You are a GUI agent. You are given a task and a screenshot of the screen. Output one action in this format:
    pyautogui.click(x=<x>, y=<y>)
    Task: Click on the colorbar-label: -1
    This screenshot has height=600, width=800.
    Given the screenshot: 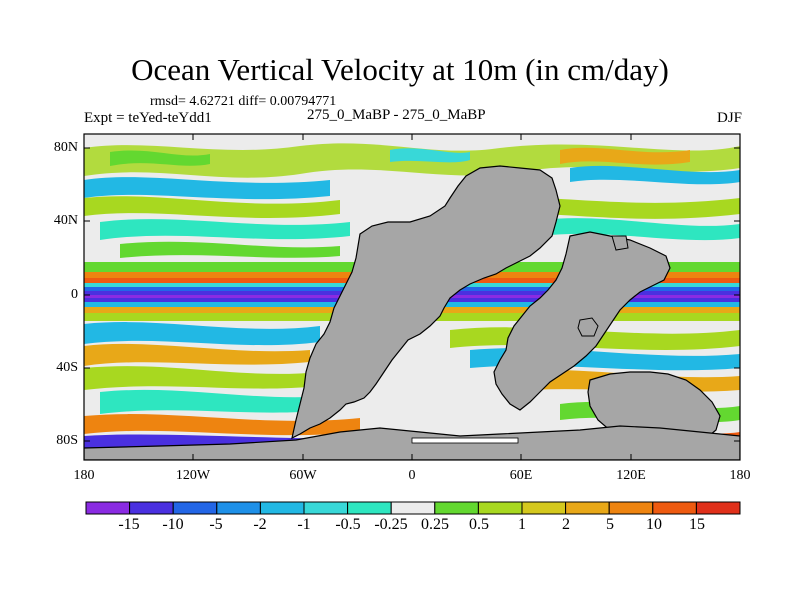 What is the action you would take?
    pyautogui.click(x=304, y=524)
    